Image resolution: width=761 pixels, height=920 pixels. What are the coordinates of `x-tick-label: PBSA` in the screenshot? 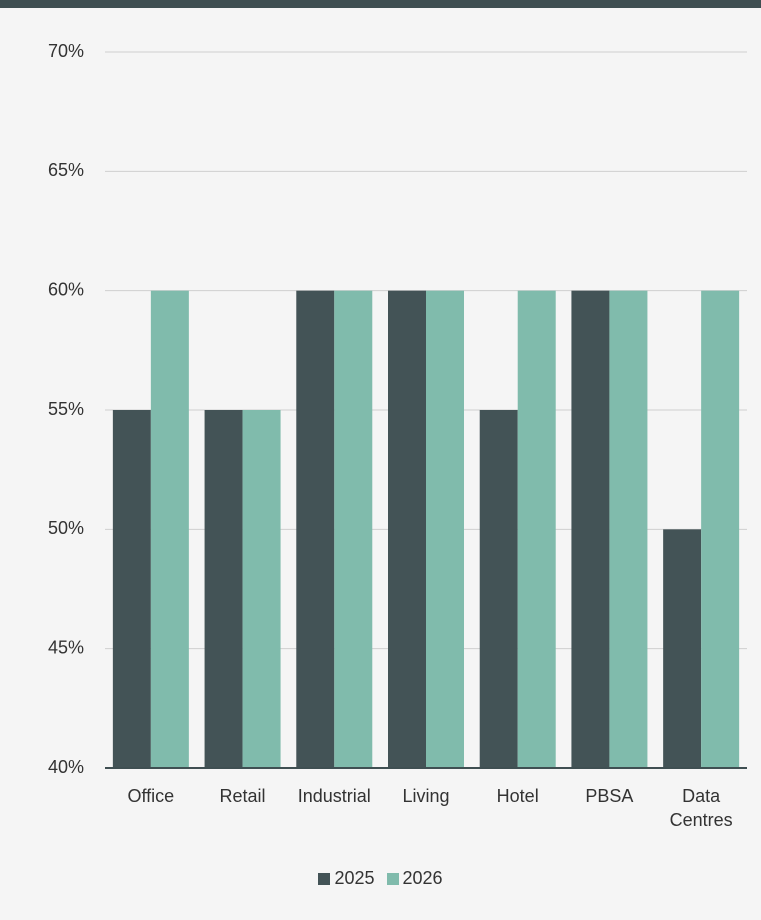 It's located at (609, 796).